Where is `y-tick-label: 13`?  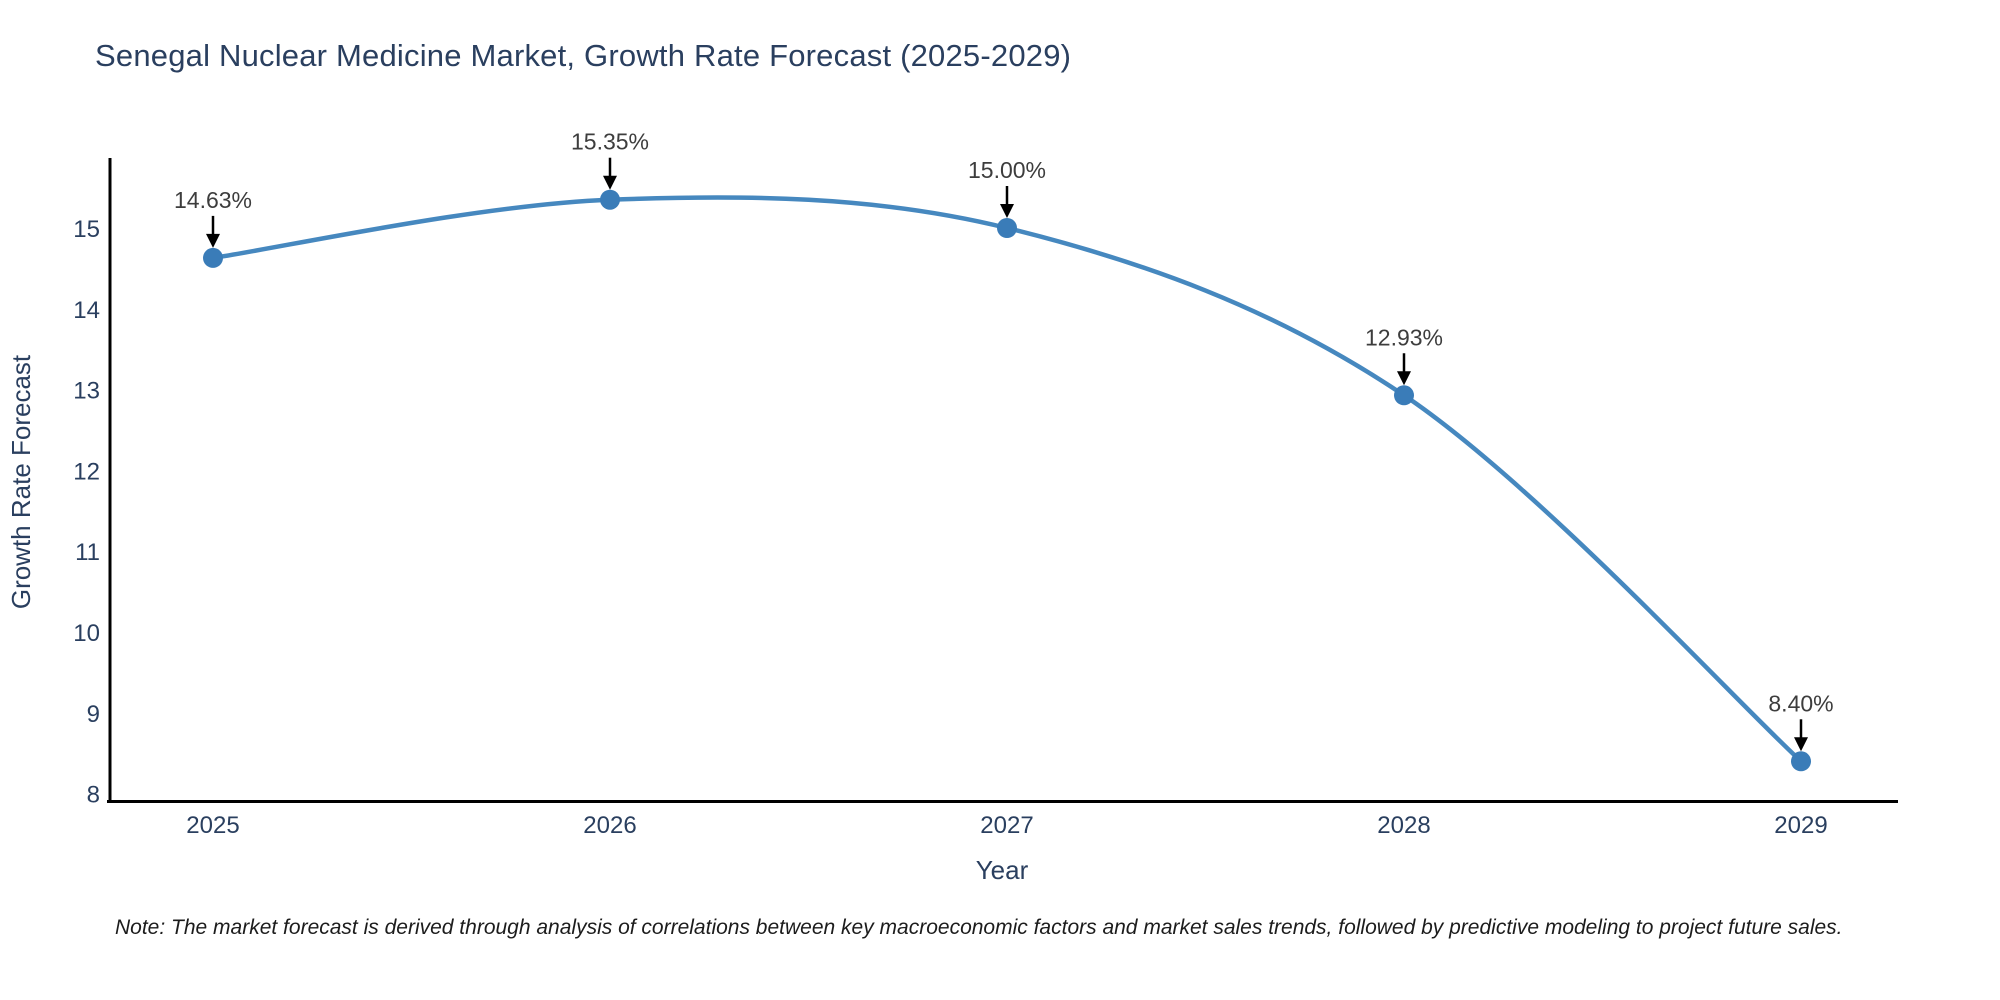
y-tick-label: 13 is located at coordinates (86, 391).